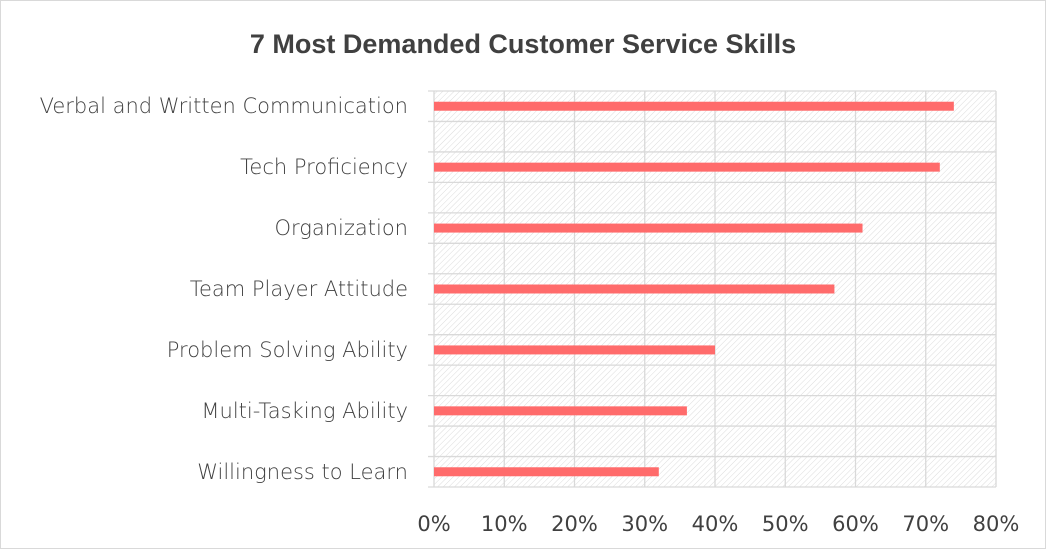 The image size is (1046, 549). I want to click on category-label: Team Player Attitude, so click(299, 289).